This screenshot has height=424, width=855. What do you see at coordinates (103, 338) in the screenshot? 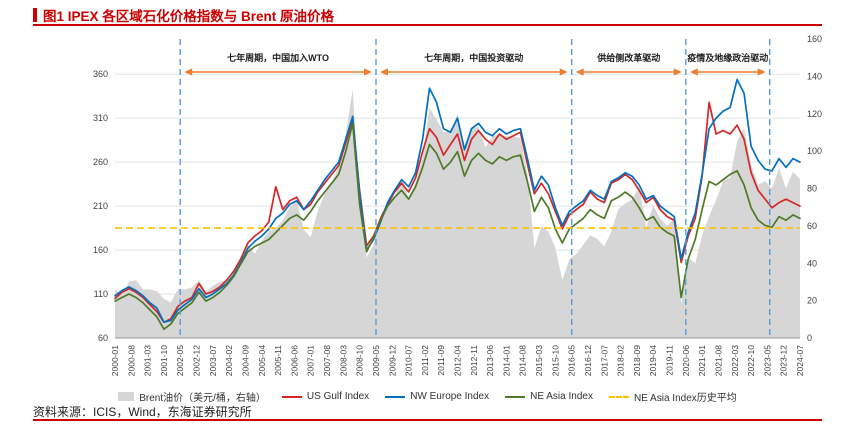
I see `left-axis-tick-label: 60` at bounding box center [103, 338].